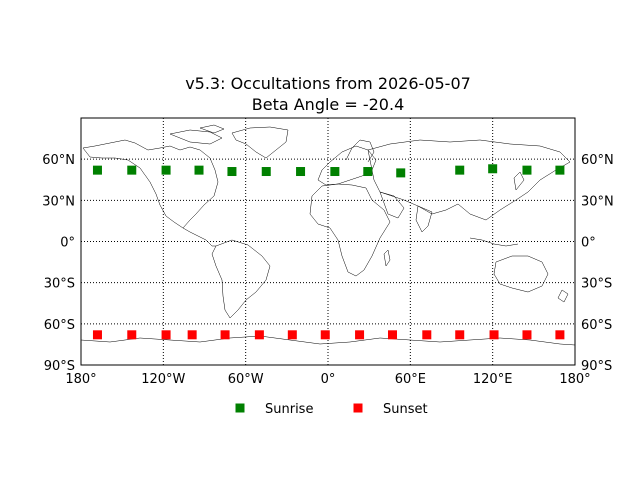  What do you see at coordinates (410, 379) in the screenshot?
I see `x-tick-label: 60°E` at bounding box center [410, 379].